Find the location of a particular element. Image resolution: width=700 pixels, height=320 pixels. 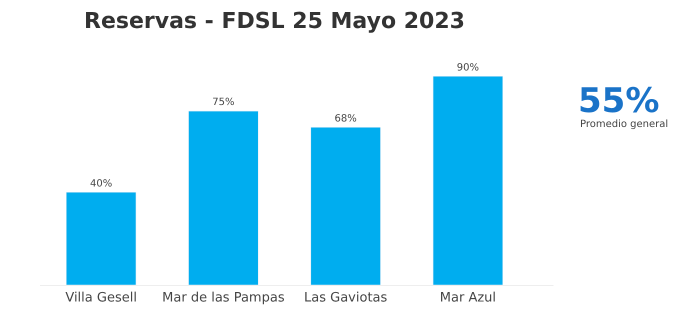

x-tick-label: Las Gaviotas is located at coordinates (346, 298).